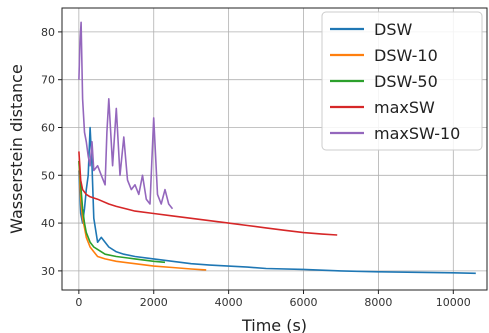  Describe the element at coordinates (406, 81) in the screenshot. I see `legend-label: DSW-50` at that location.